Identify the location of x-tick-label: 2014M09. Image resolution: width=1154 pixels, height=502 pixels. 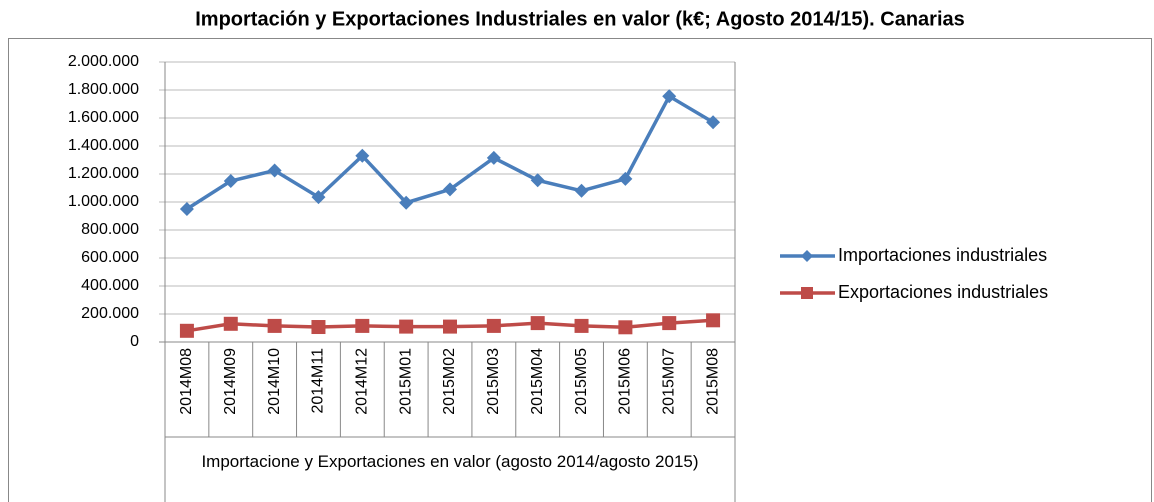
(230, 381).